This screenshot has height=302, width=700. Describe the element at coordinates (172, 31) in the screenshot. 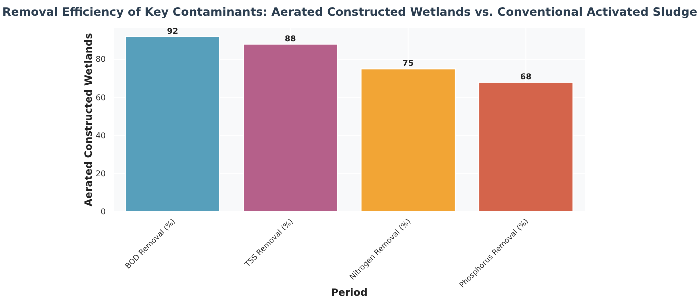

I see `data-label: 92` at that location.